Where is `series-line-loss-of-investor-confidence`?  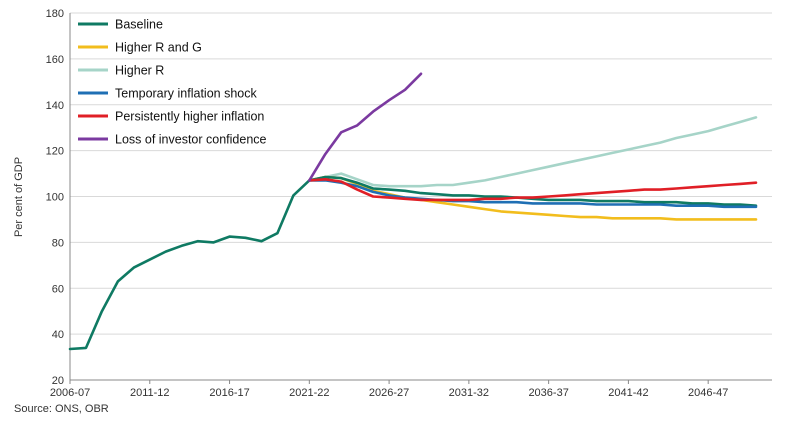 series-line-loss-of-investor-confidence is located at coordinates (365, 127).